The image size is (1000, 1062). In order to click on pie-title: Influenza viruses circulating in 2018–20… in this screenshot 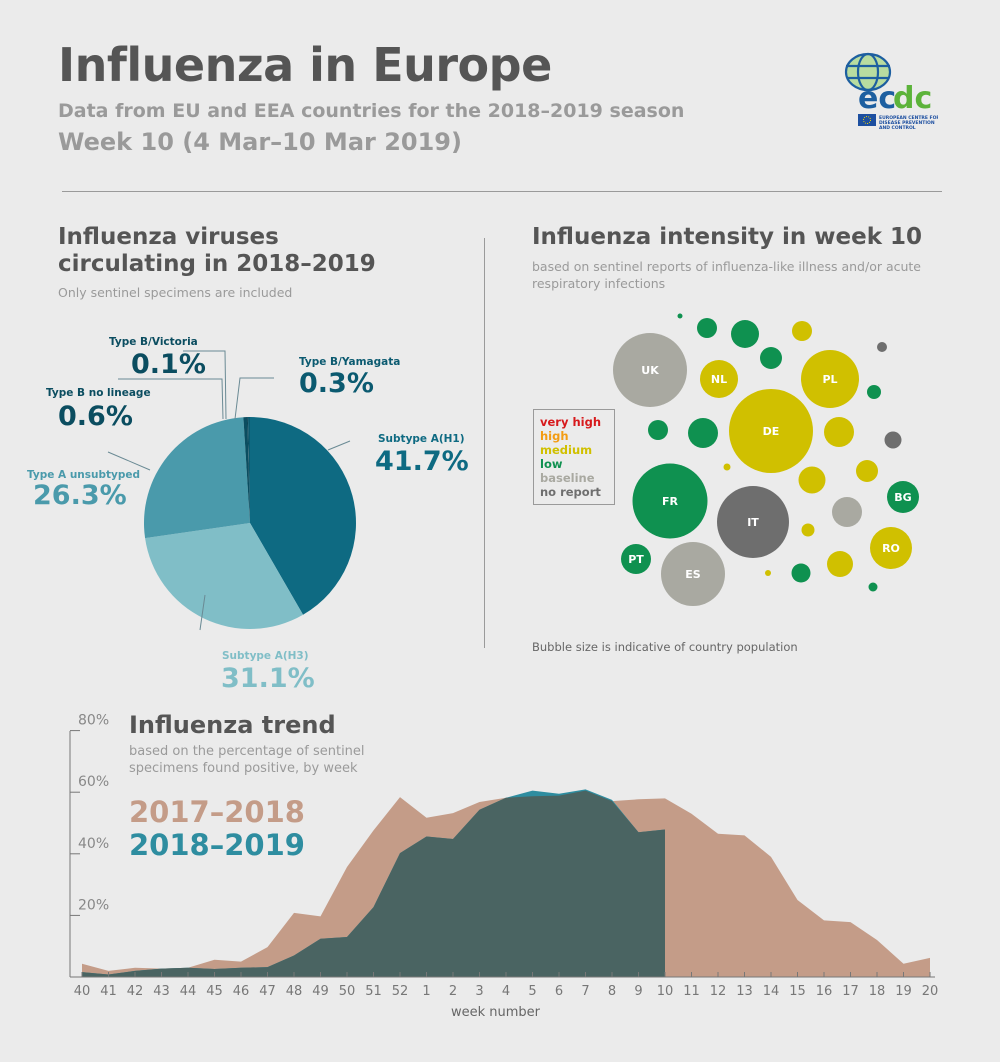, I will do `click(217, 250)`.